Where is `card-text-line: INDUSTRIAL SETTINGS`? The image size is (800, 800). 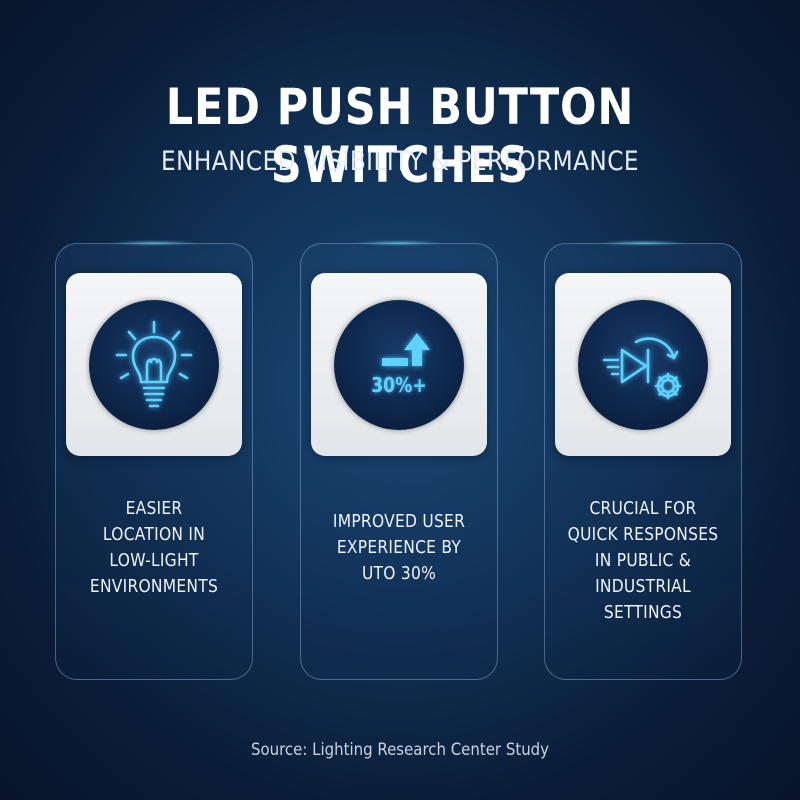
card-text-line: INDUSTRIAL SETTINGS is located at coordinates (643, 599).